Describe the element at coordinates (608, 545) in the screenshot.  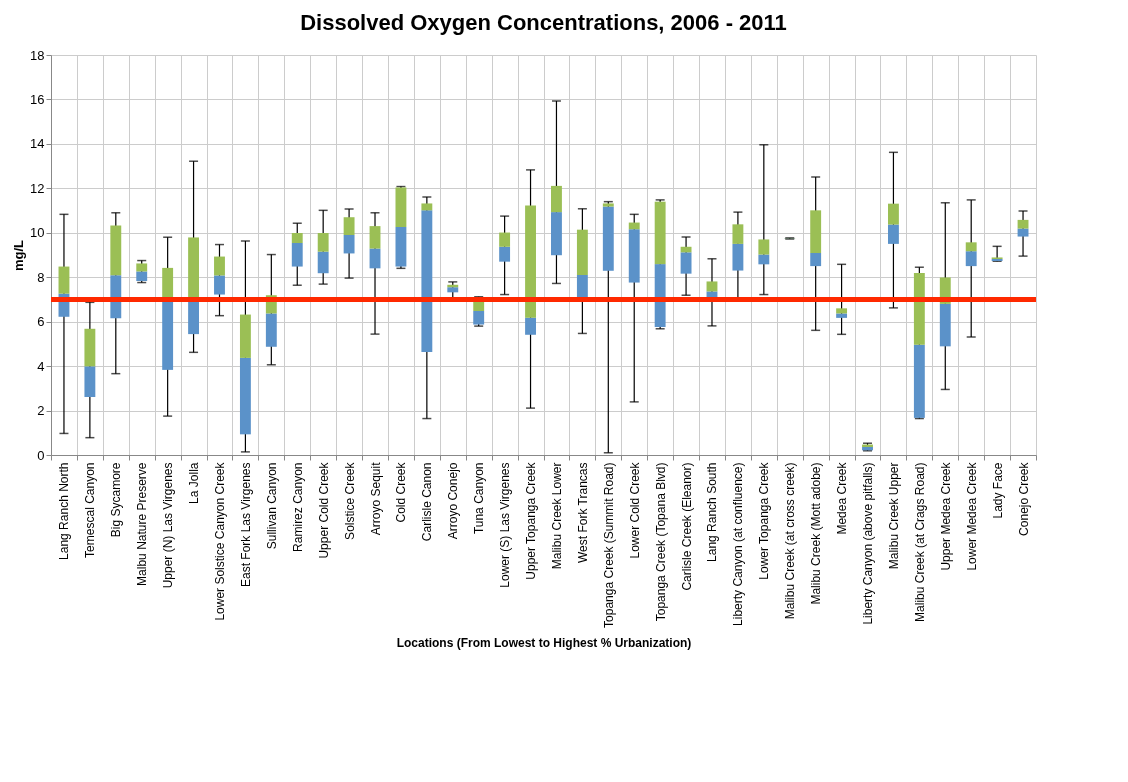
I see `x-tick-label: Topanga Creek (Summit Road)` at that location.